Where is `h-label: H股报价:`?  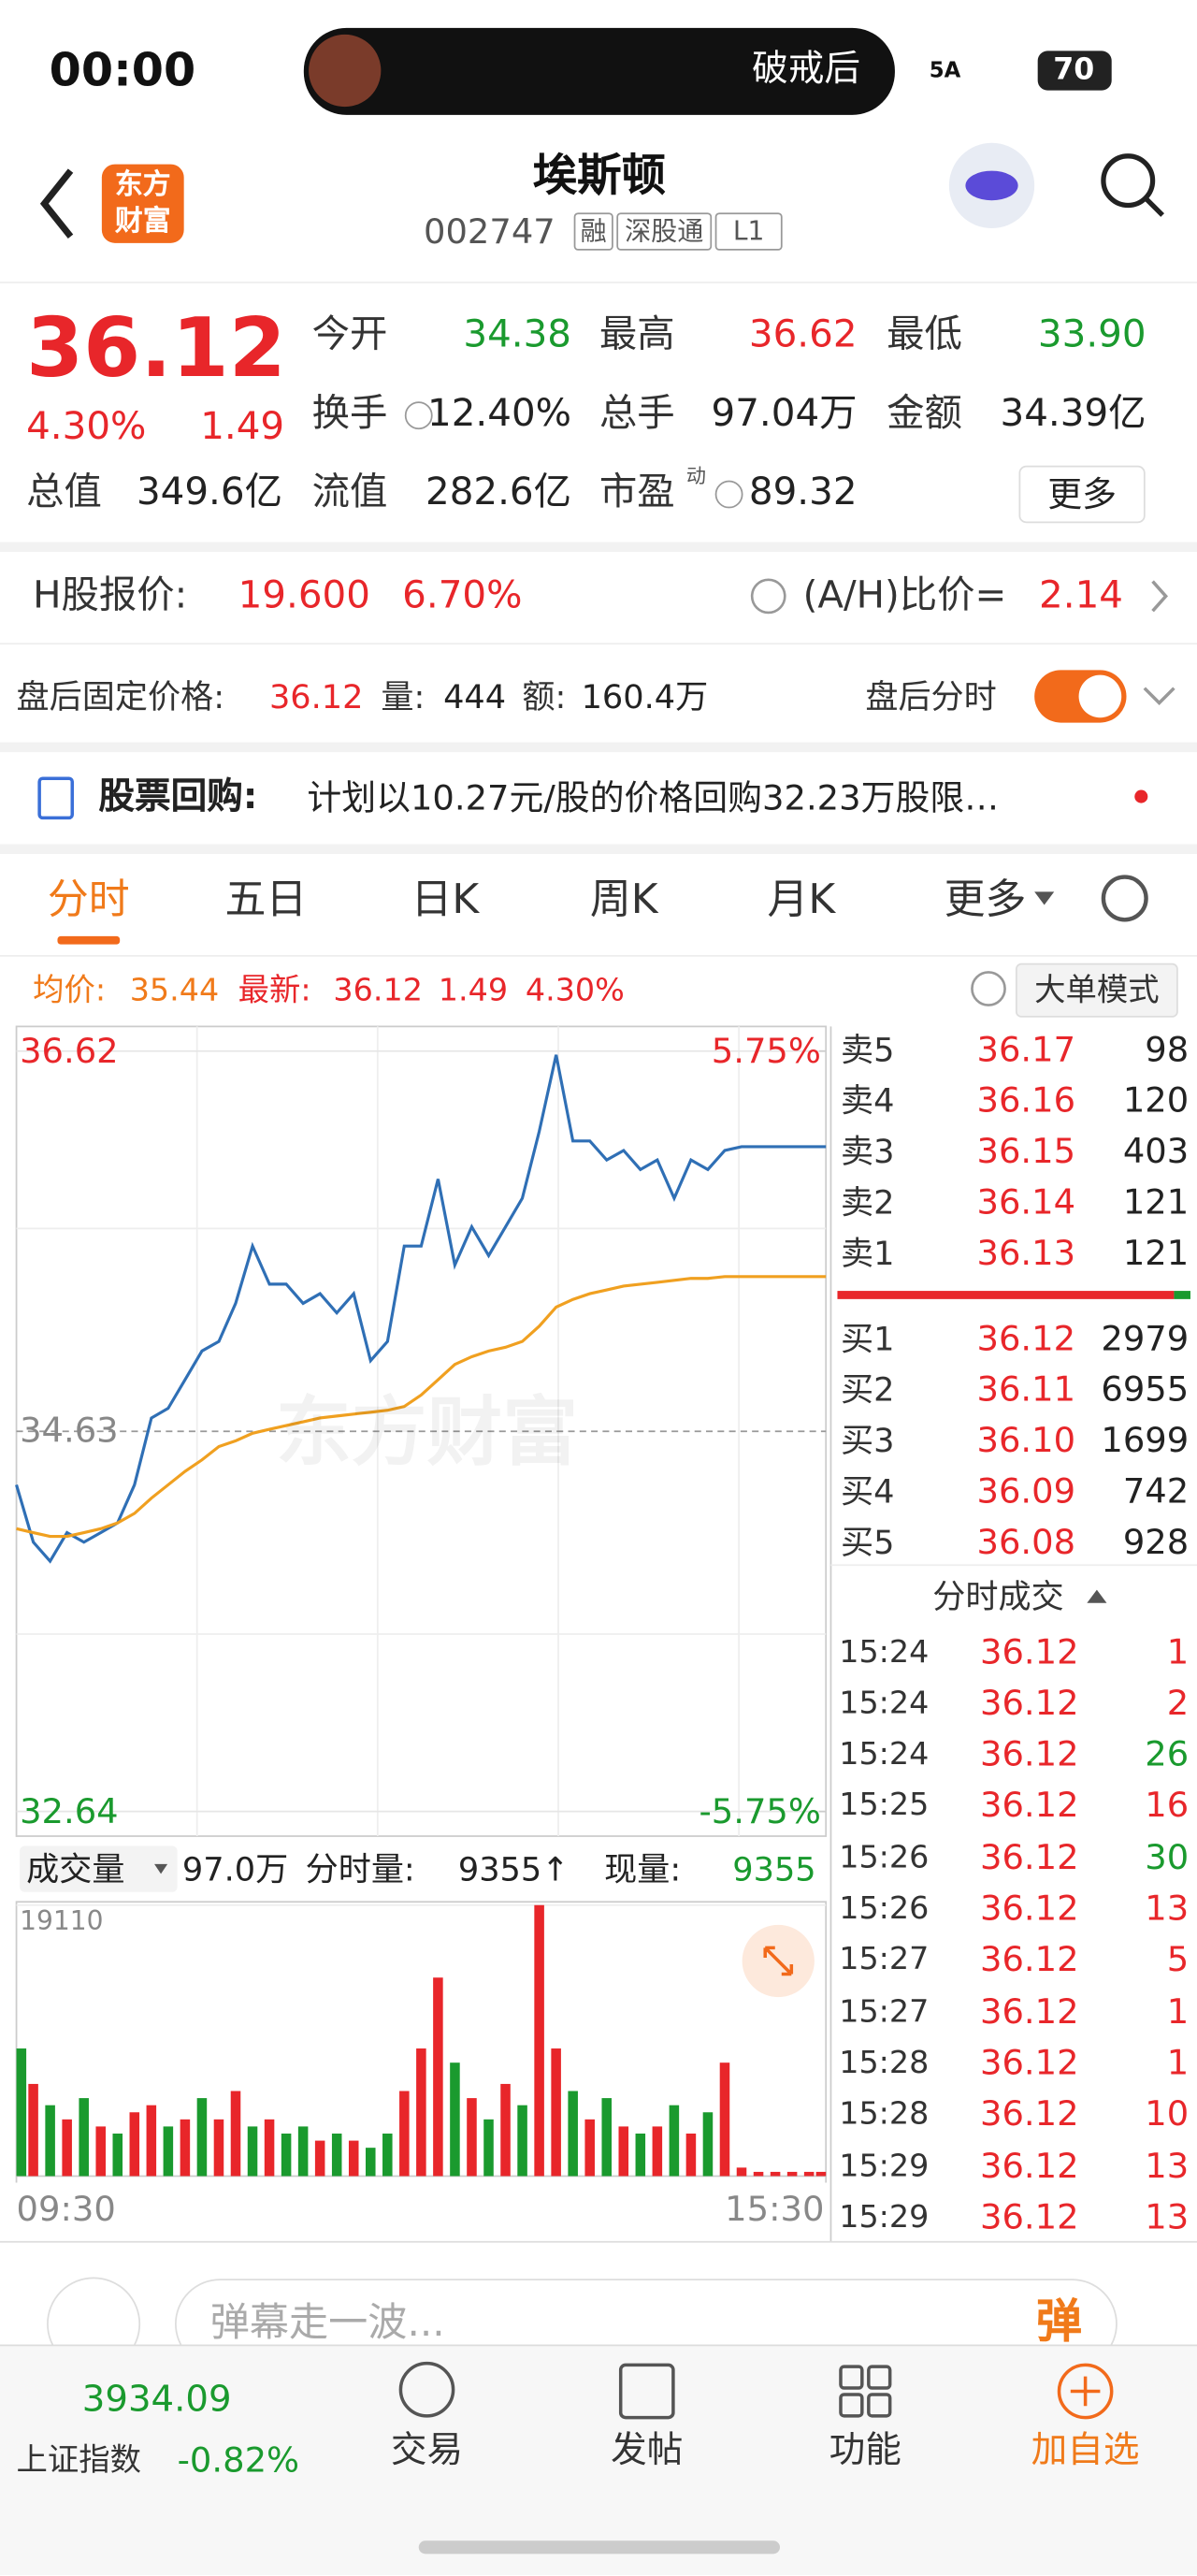 h-label: H股报价: is located at coordinates (110, 595).